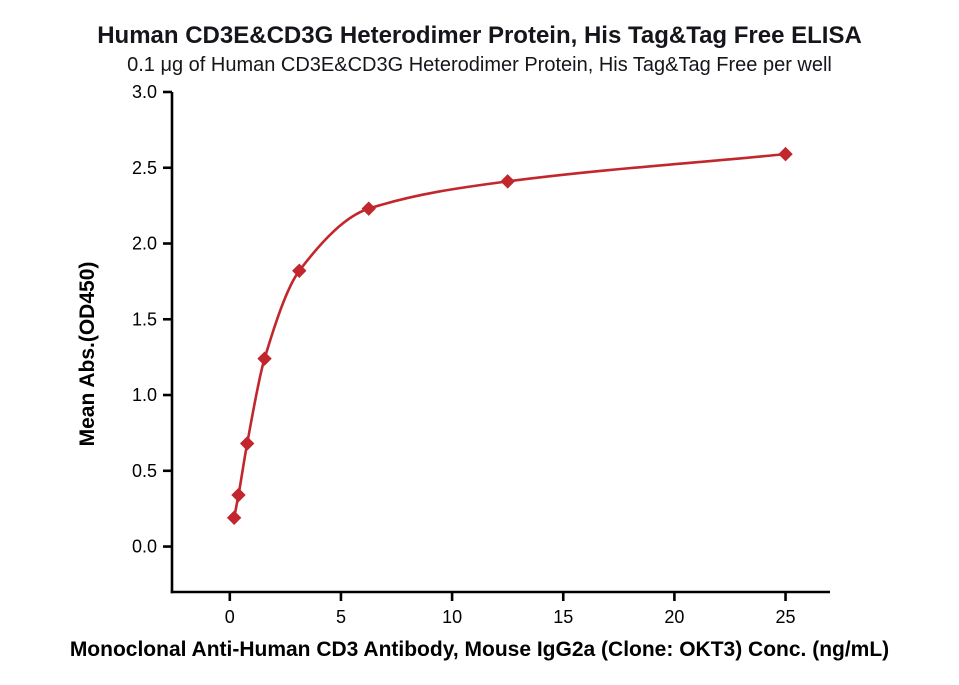 The image size is (959, 685). What do you see at coordinates (230, 617) in the screenshot?
I see `x-tick-label: 0` at bounding box center [230, 617].